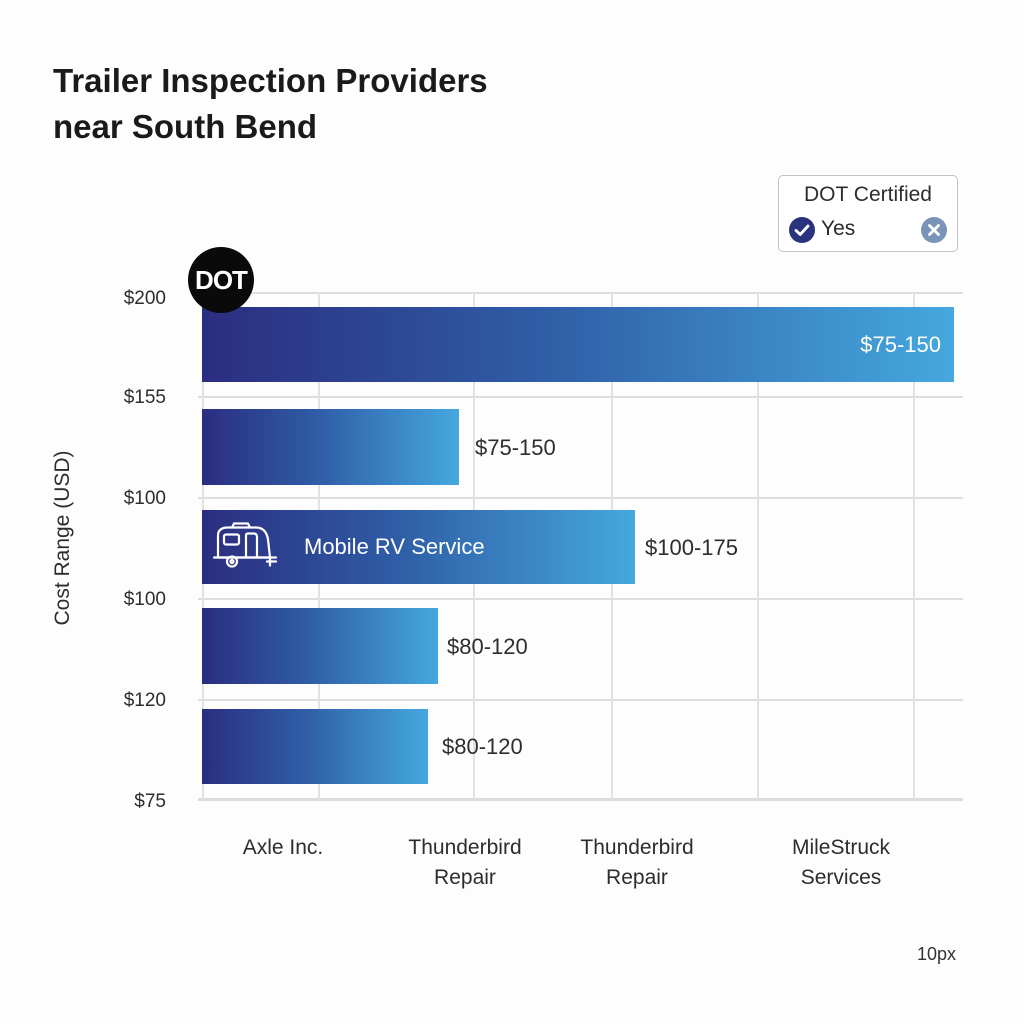 This screenshot has height=1024, width=1024. I want to click on footnote: 10px, so click(937, 954).